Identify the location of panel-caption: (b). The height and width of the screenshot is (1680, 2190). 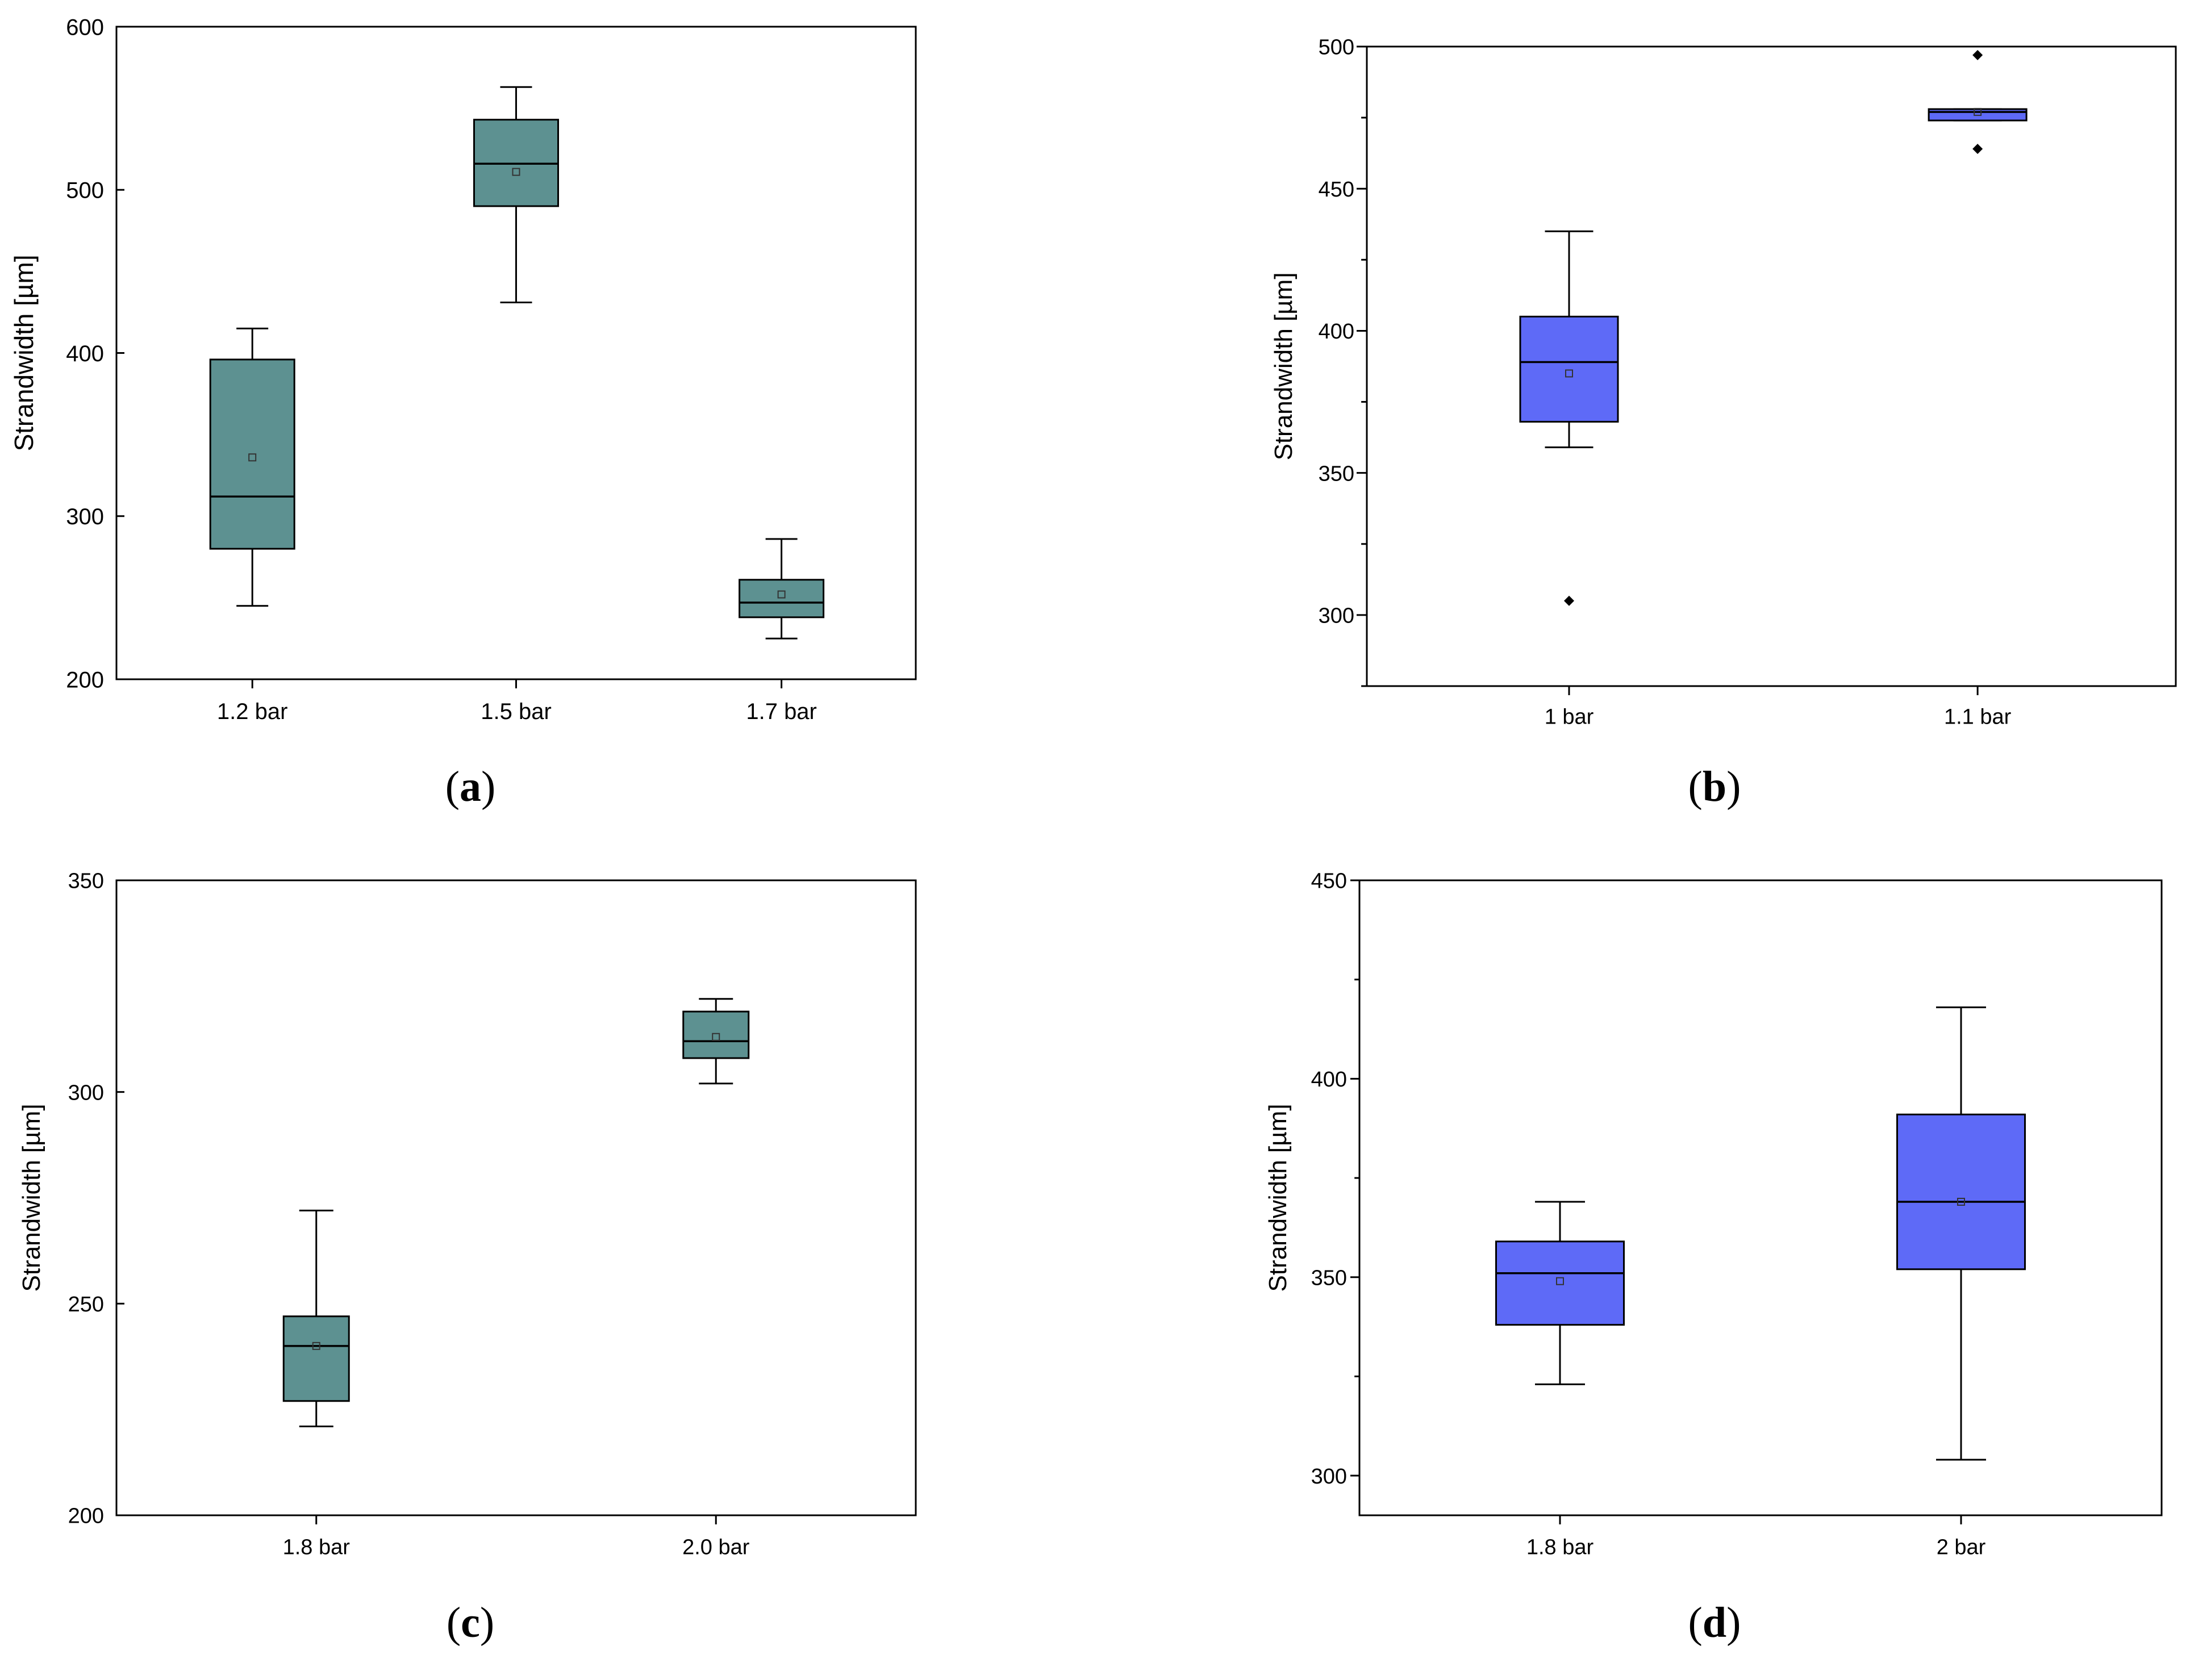
(1714, 786).